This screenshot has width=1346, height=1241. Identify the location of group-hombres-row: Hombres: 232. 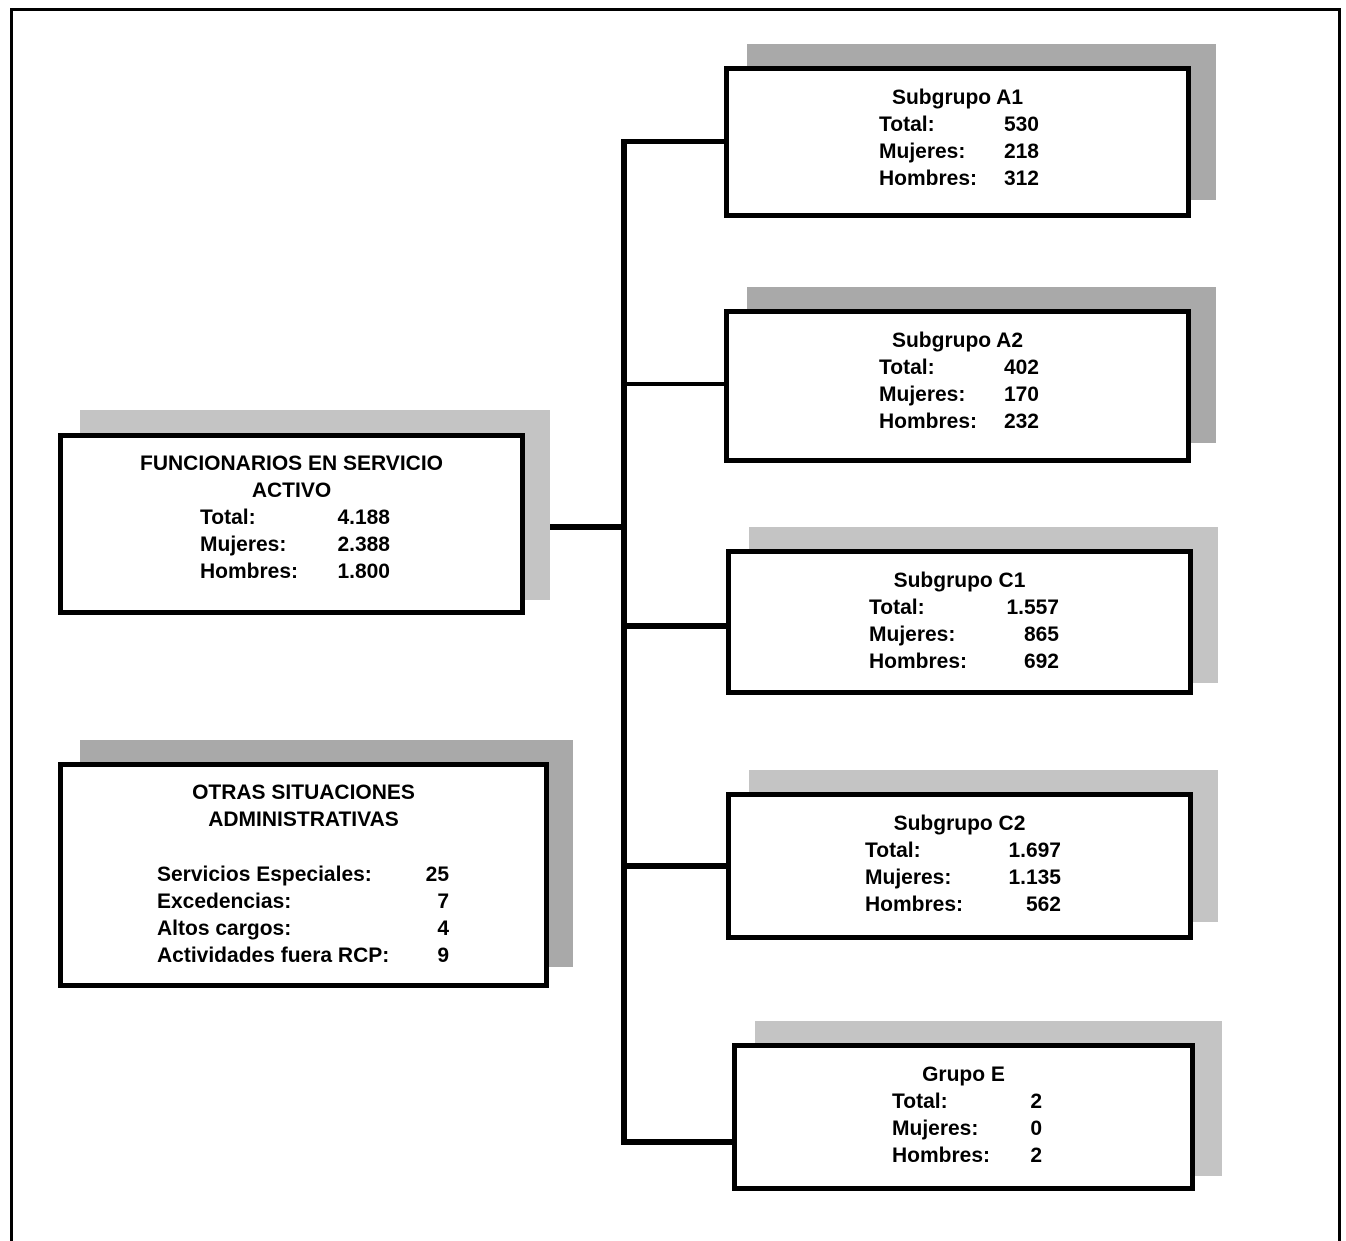
(959, 421).